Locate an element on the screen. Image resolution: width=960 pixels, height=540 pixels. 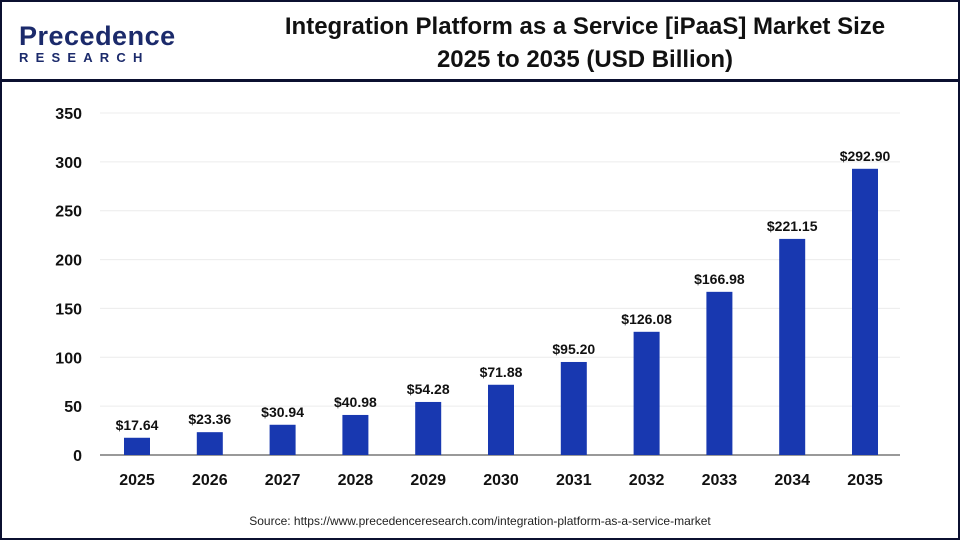
precedence-research-logo: Precedence RESEARCH is located at coordinates (97, 43).